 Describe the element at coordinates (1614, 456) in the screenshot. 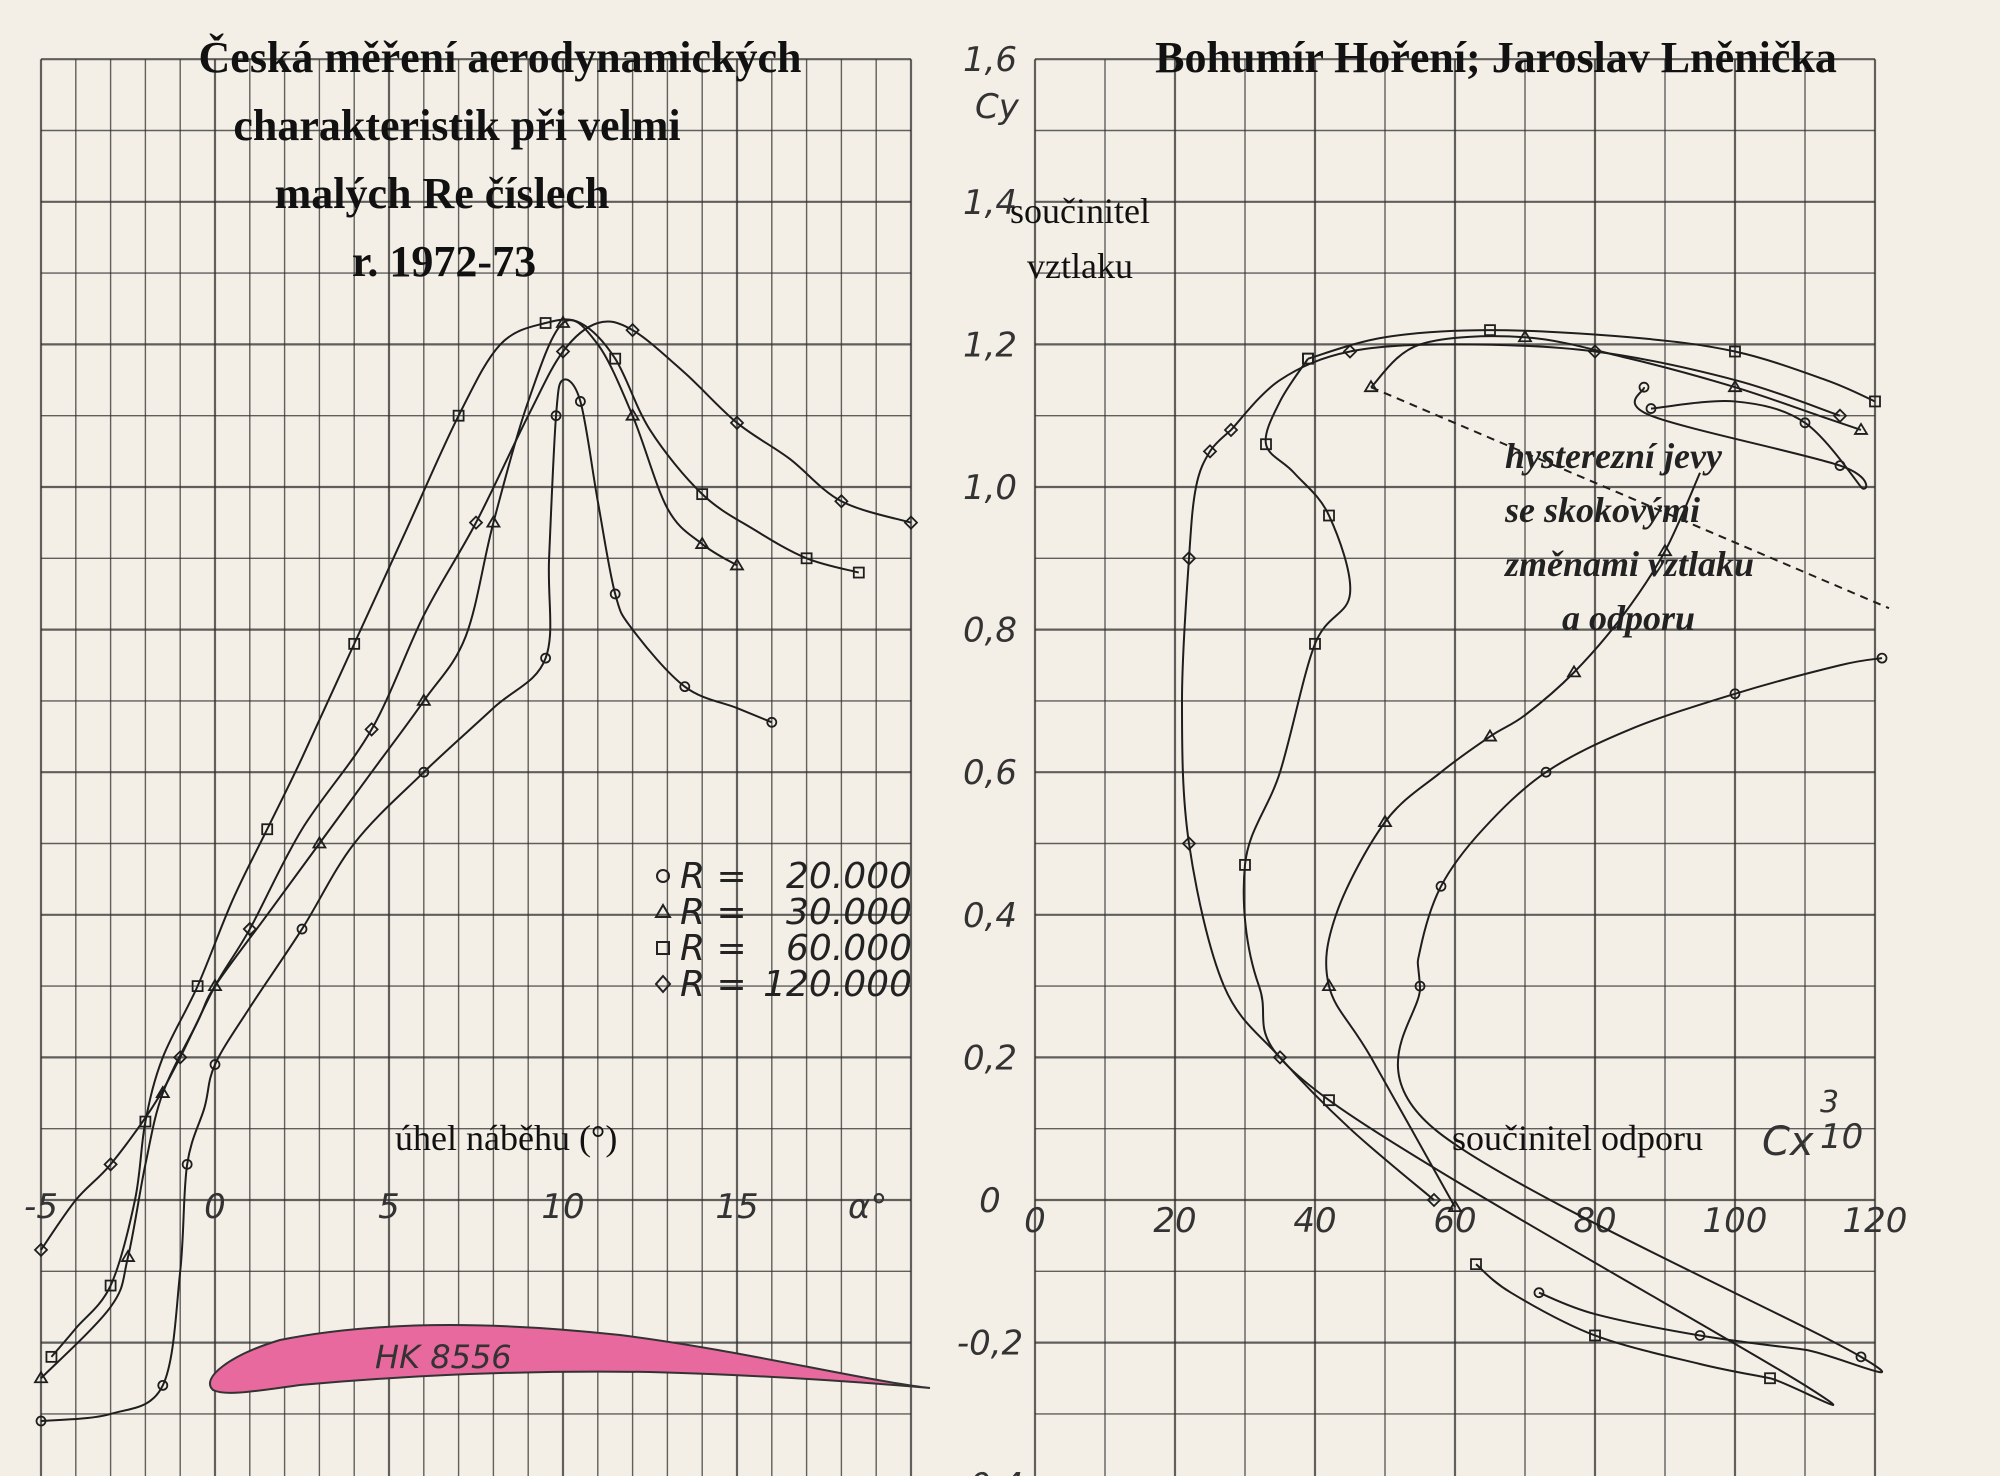

I see `hysteresis-note-line1: hysterezní jevy` at that location.